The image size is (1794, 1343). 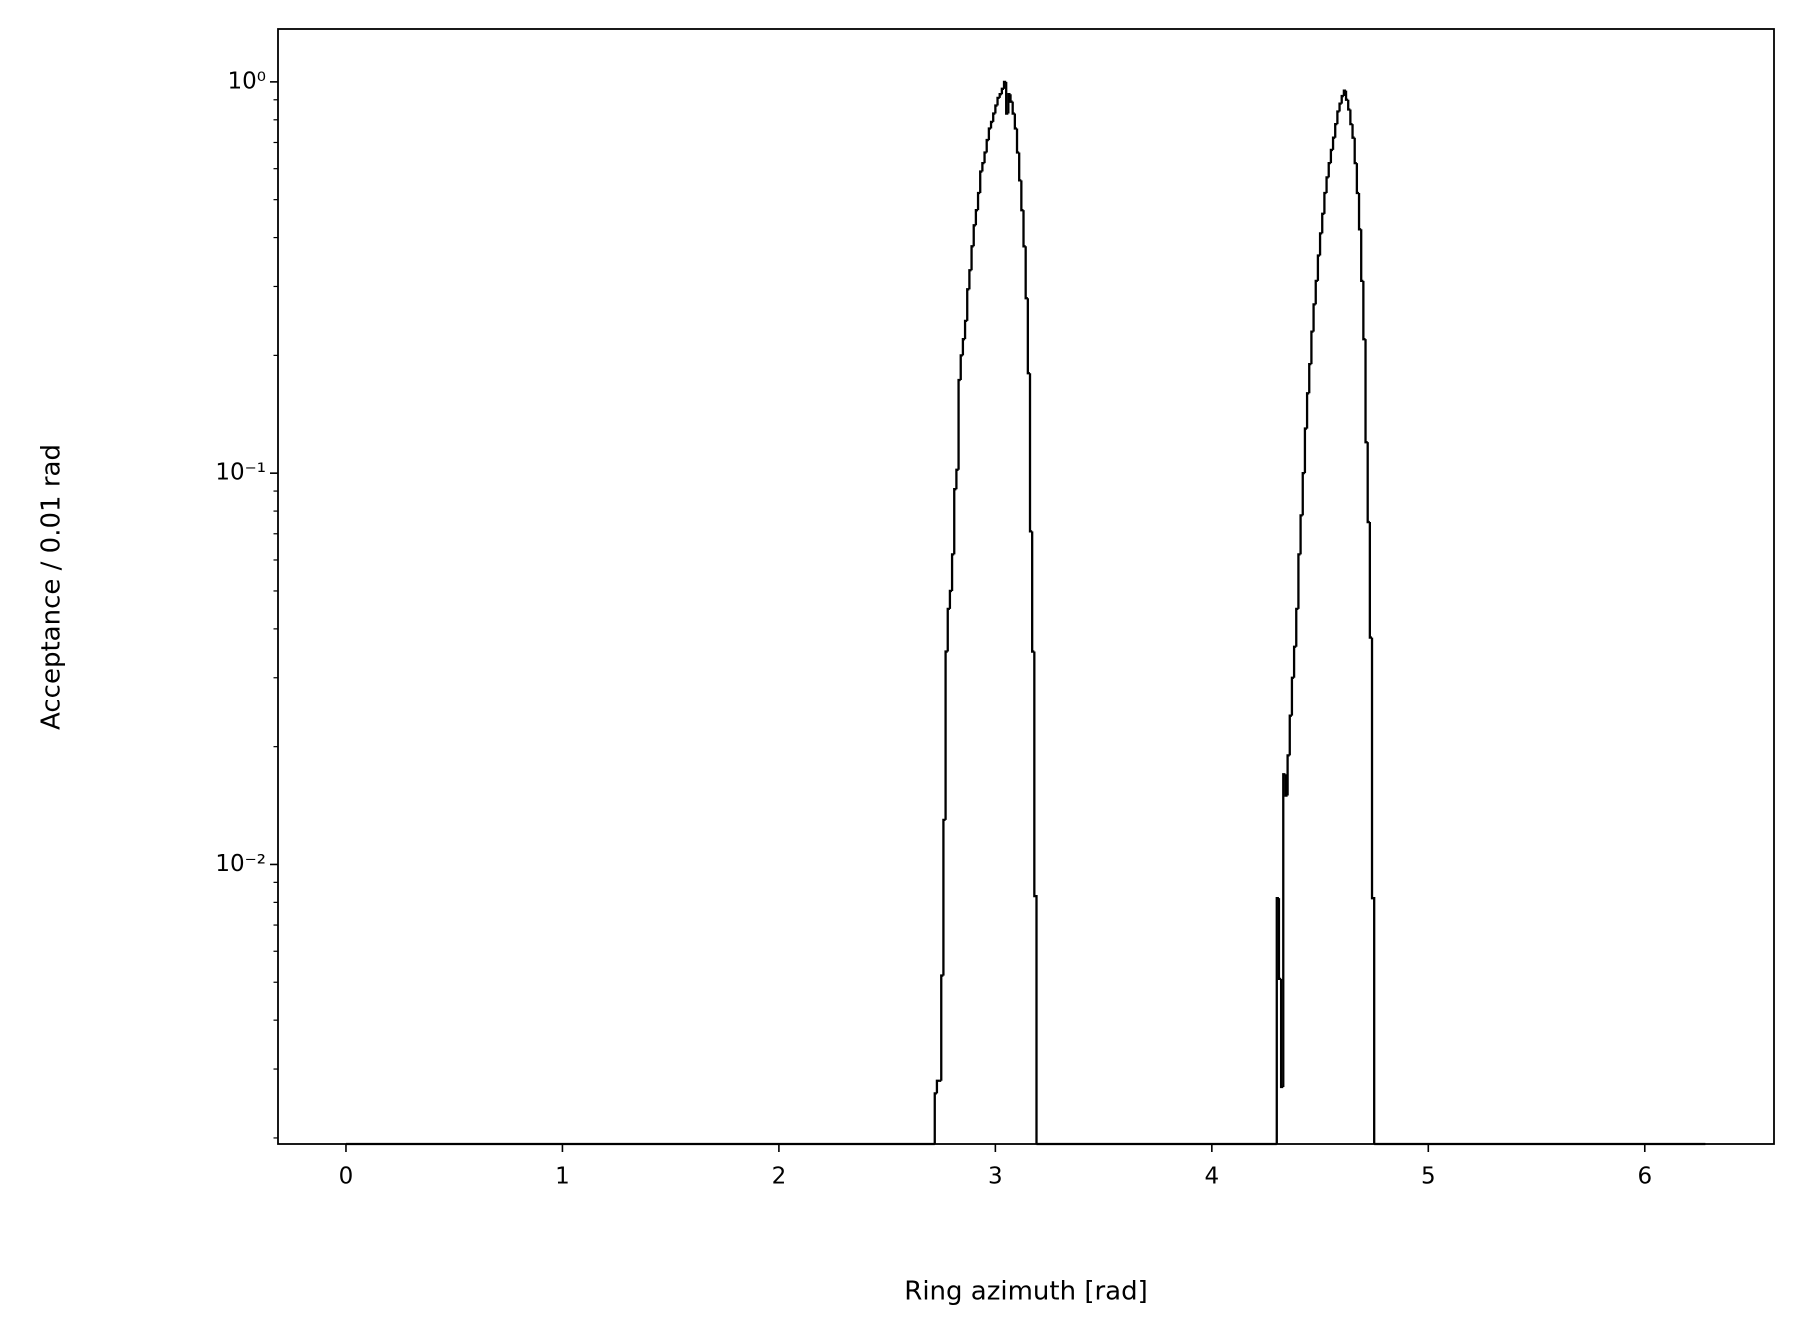 I want to click on x-tick-label: 6, so click(x=1644, y=1177).